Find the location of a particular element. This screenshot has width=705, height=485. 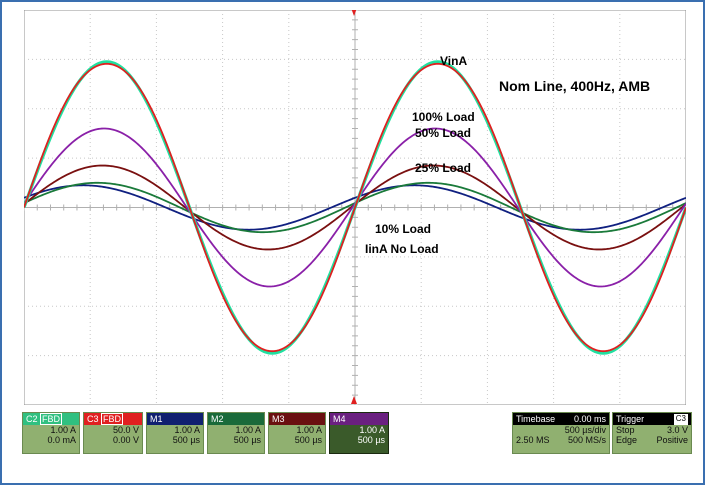

timebase-samples: 2.50 MS is located at coordinates (533, 440).